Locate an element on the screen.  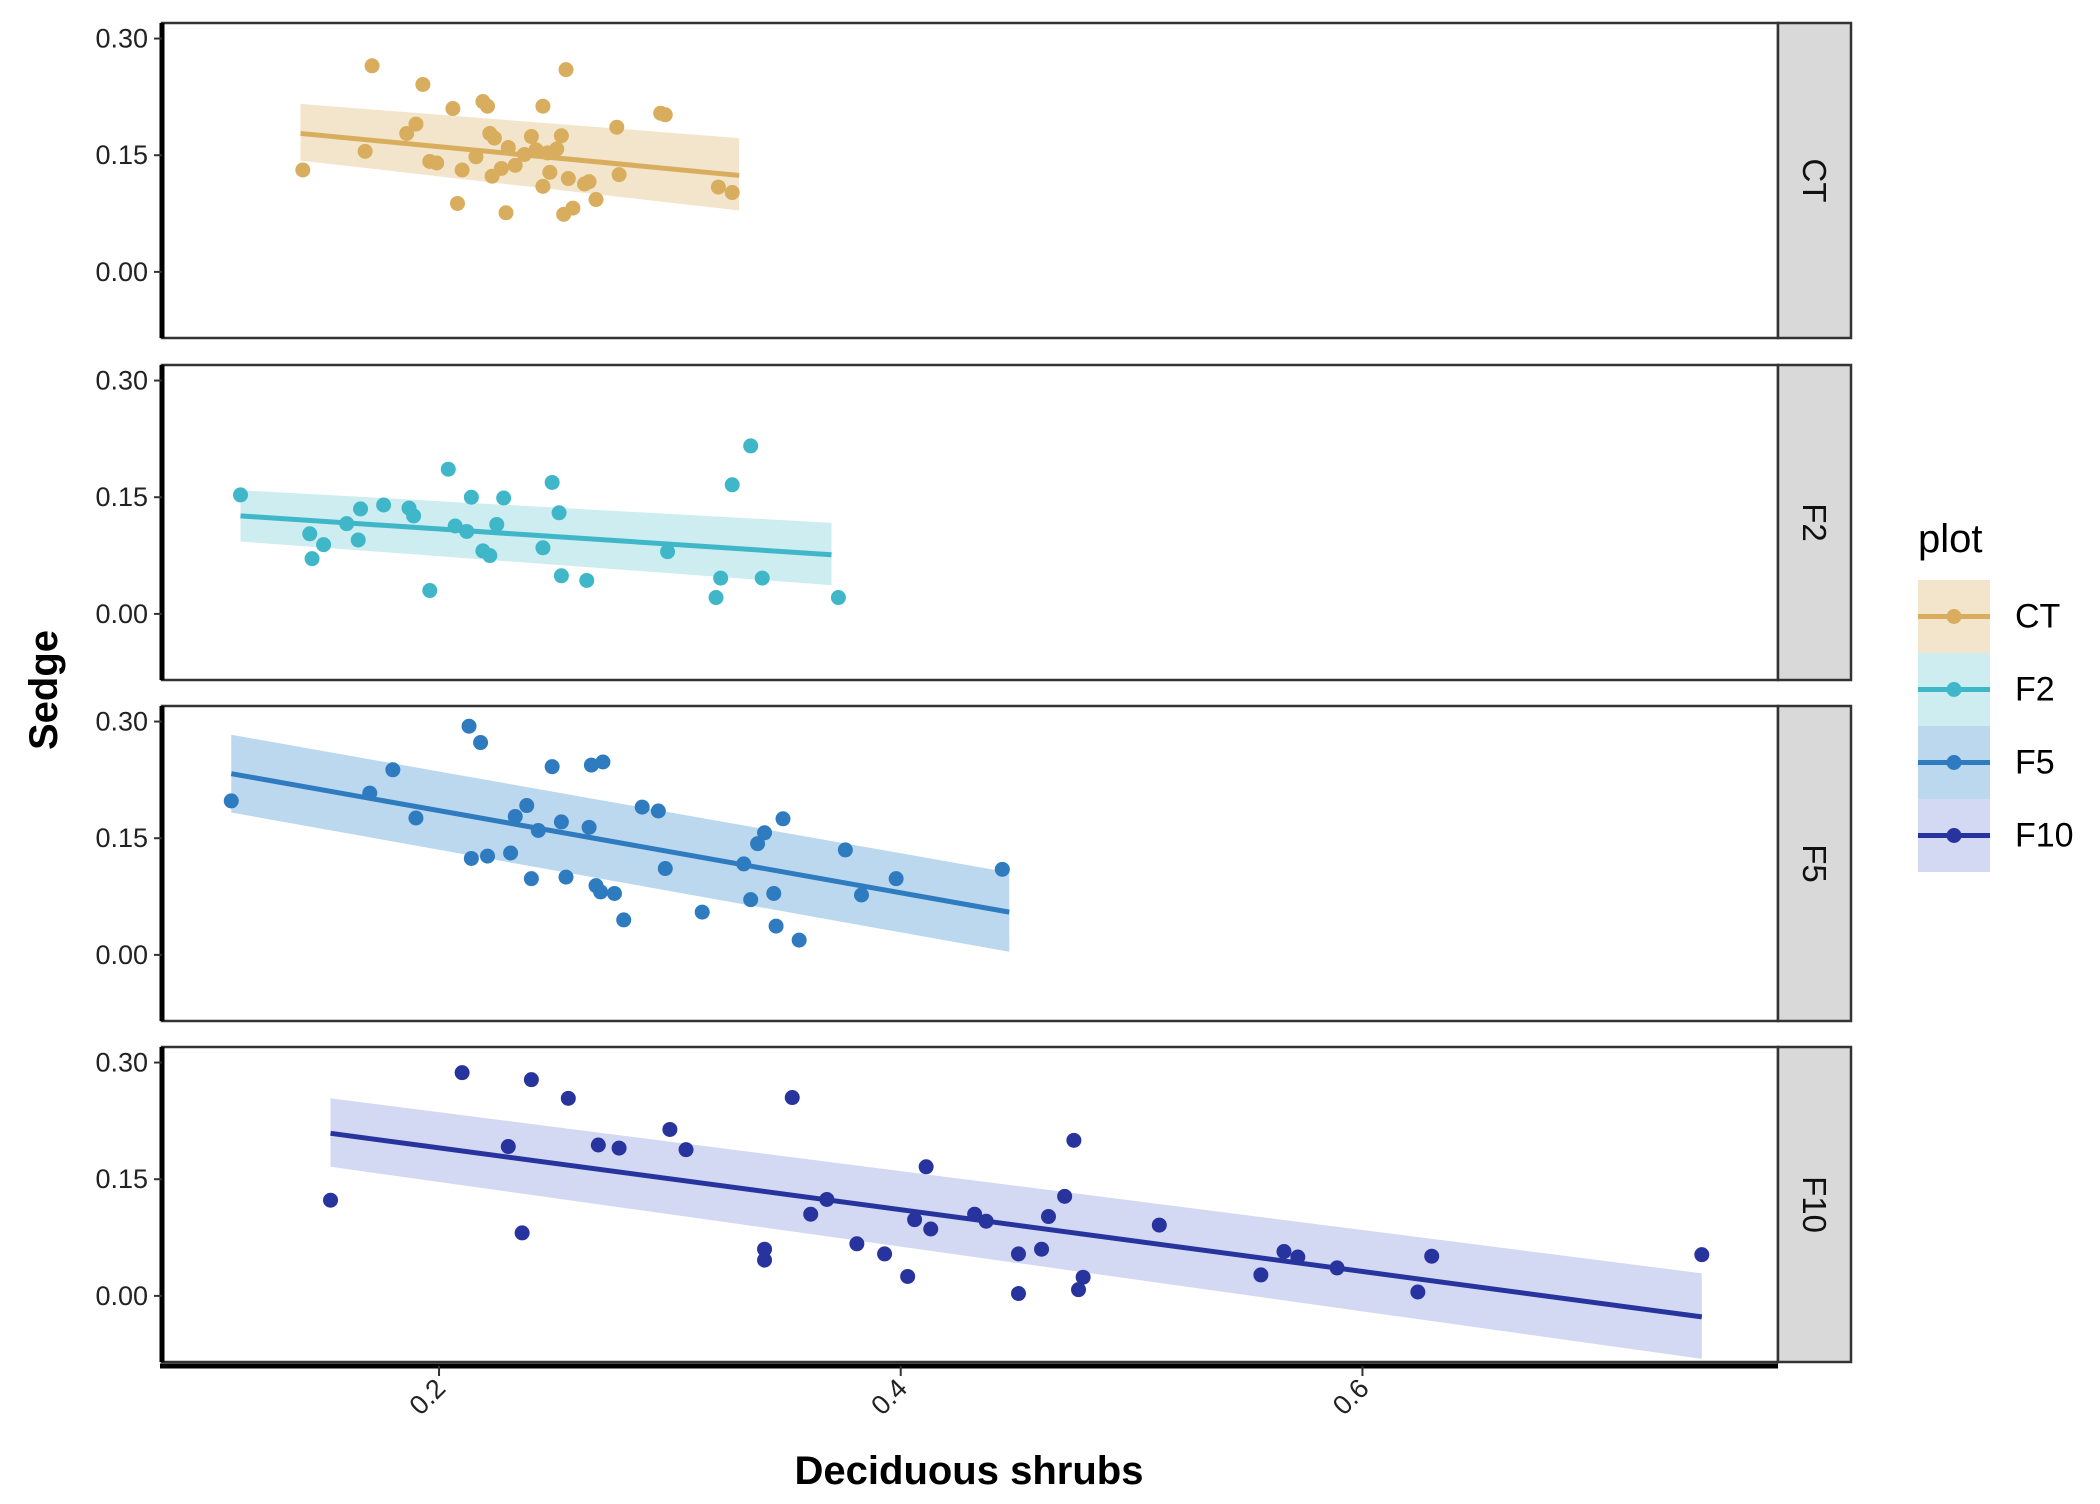
legend-key-point-f5 is located at coordinates (1954, 762).